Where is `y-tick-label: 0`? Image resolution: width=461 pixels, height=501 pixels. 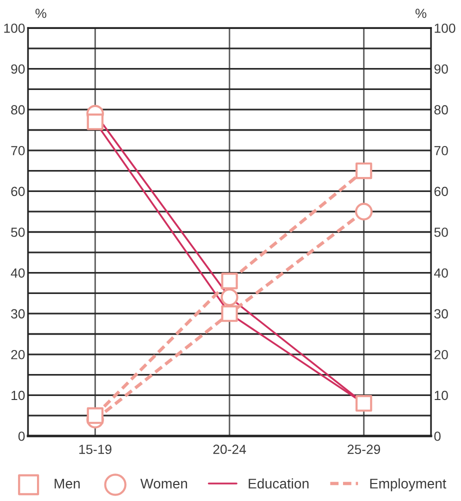 y-tick-label: 0 is located at coordinates (21, 436).